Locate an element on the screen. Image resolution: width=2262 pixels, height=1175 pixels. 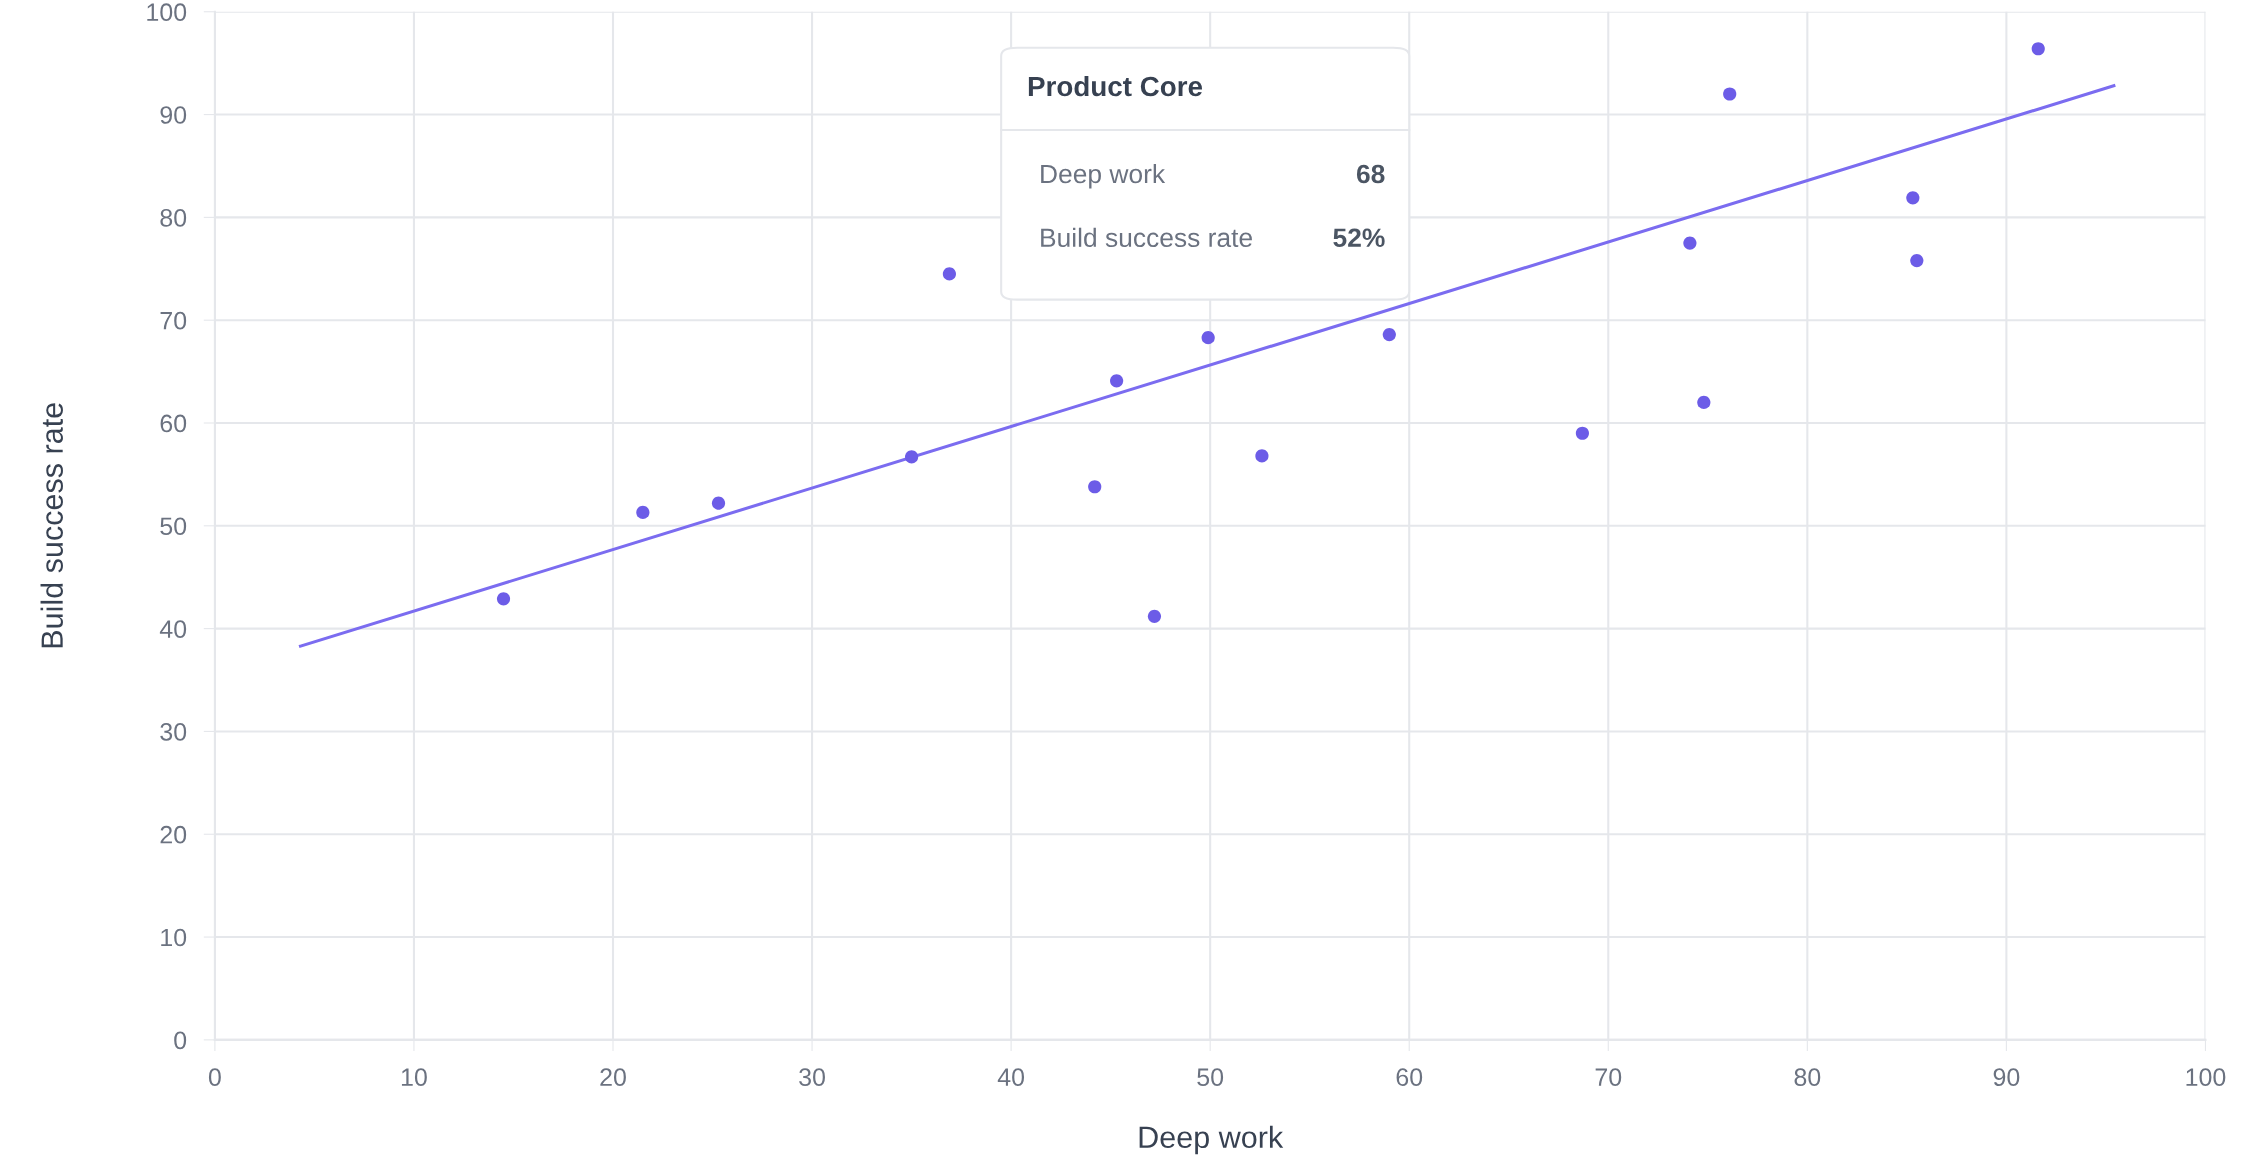
y-tick-label: 30 is located at coordinates (173, 732).